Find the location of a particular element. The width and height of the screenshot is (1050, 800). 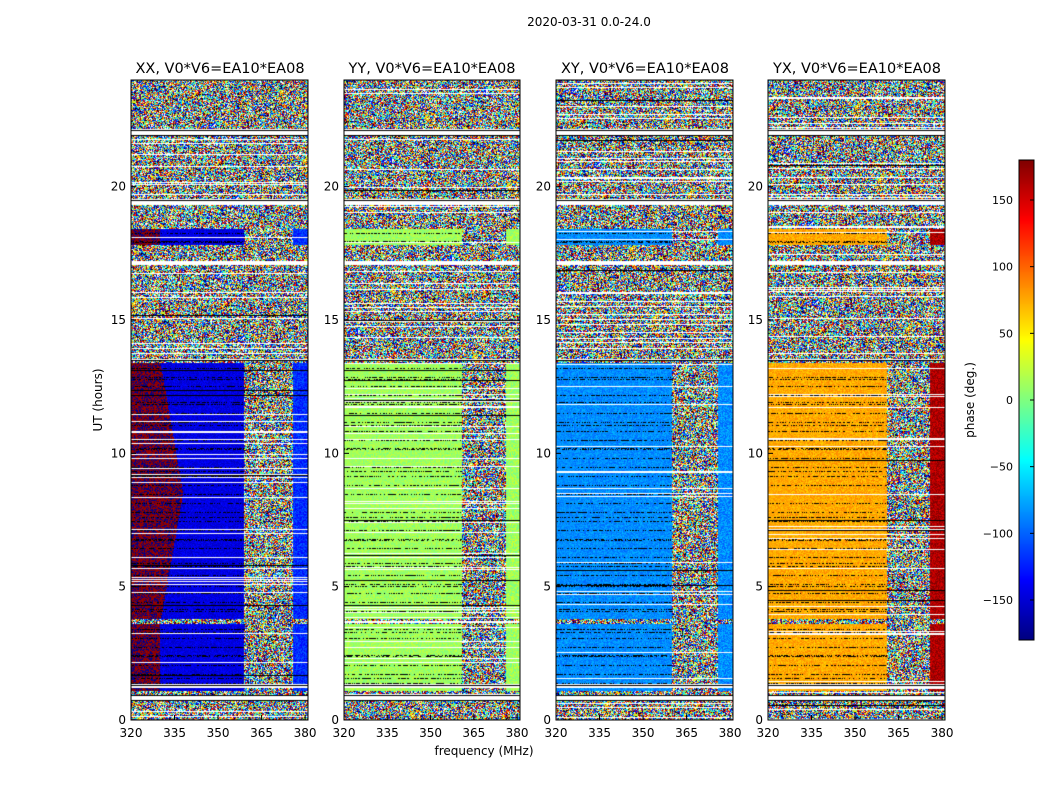

heatmap-canvas-yx is located at coordinates (856, 400).